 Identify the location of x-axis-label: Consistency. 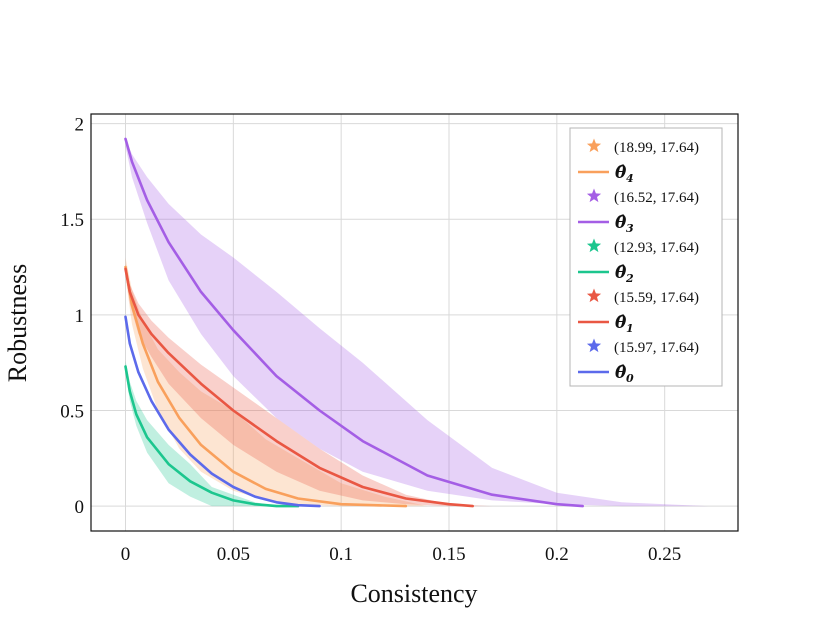
(413, 593).